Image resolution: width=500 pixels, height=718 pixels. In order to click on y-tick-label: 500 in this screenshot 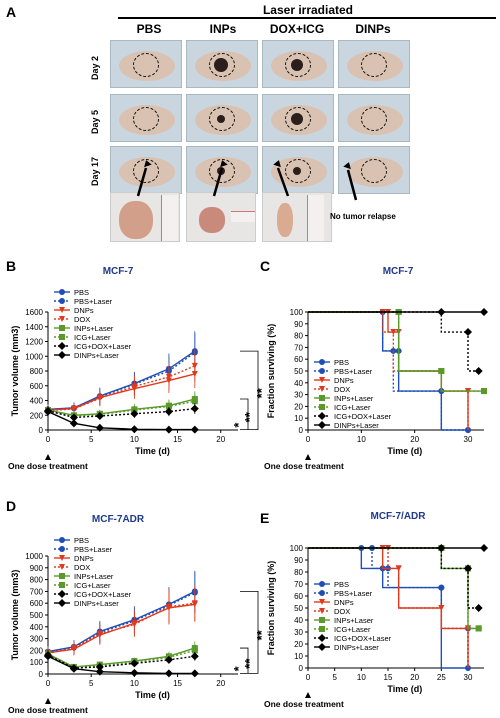, I will do `click(37, 615)`.